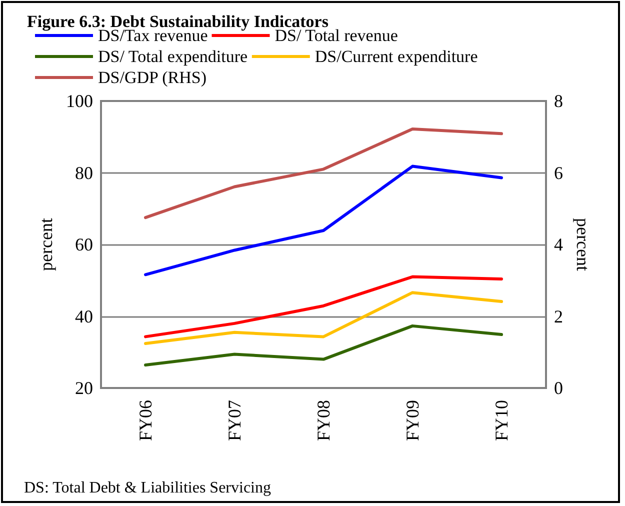 Image resolution: width=625 pixels, height=506 pixels. Describe the element at coordinates (234, 421) in the screenshot. I see `x-tick-label: FY07` at that location.